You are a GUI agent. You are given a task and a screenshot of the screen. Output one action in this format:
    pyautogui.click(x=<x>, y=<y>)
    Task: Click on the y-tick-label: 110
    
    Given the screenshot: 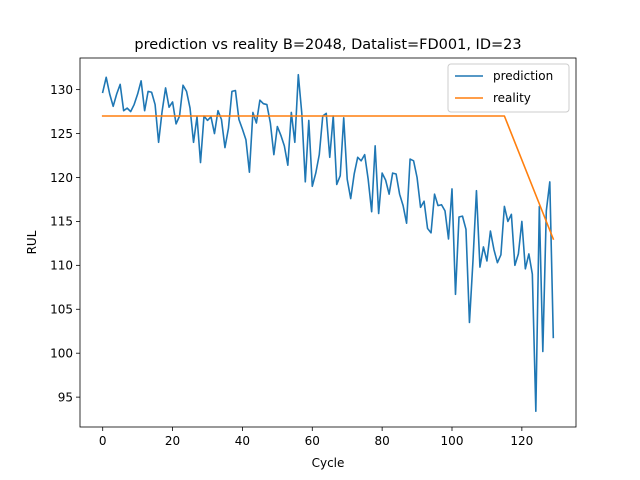 What is the action you would take?
    pyautogui.click(x=61, y=266)
    